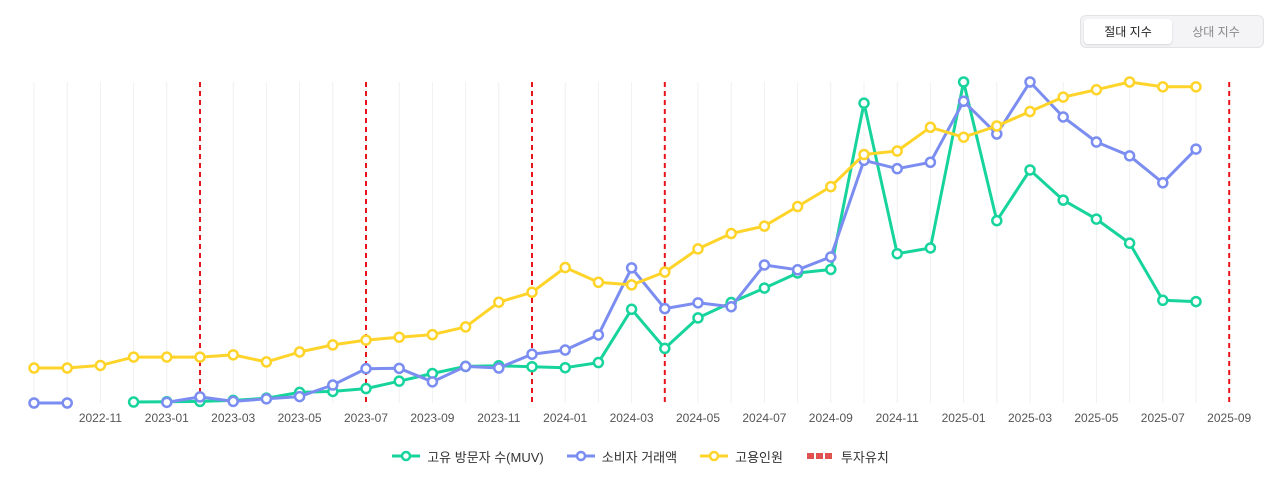  Describe the element at coordinates (167, 418) in the screenshot. I see `x-tick-label: 2023-01` at that location.